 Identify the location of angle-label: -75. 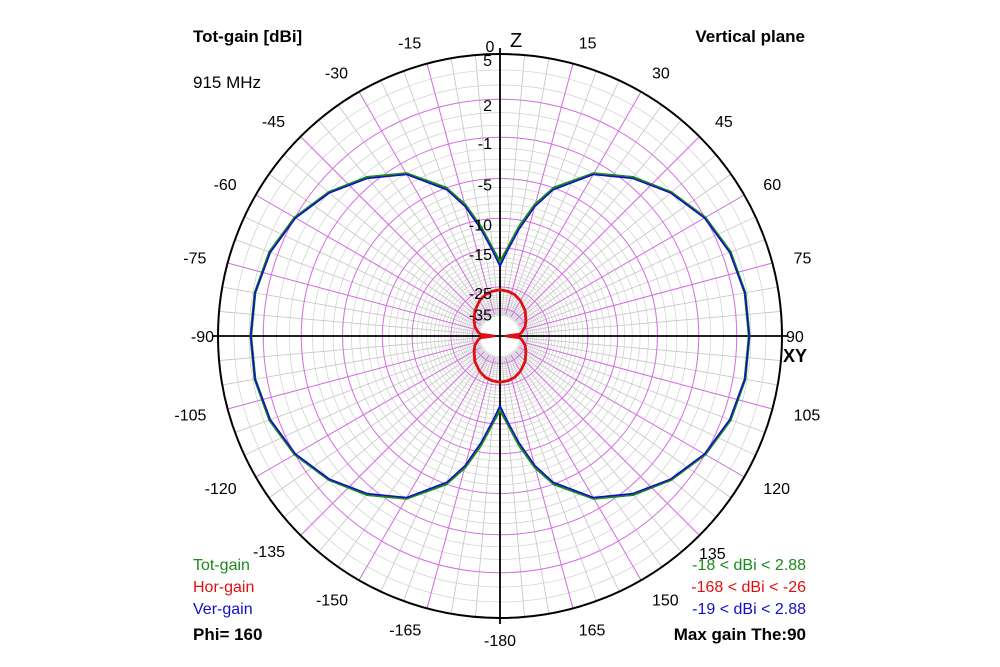
(194, 258).